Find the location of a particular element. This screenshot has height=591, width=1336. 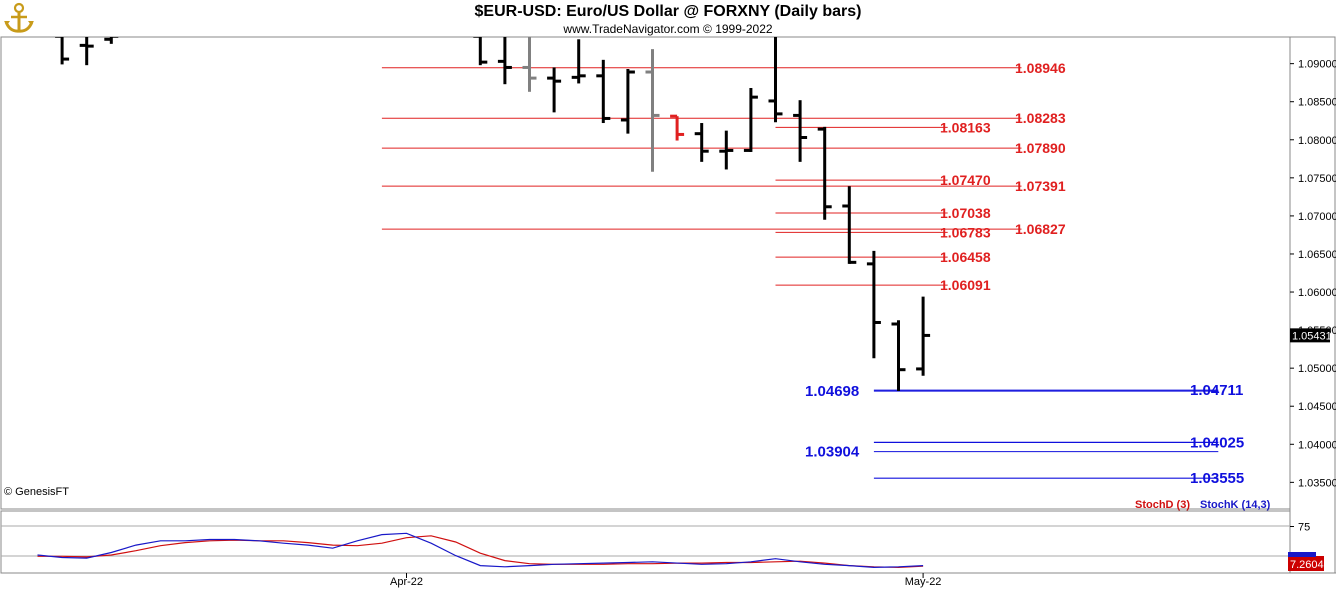

stoch-value-label: 7.2604 is located at coordinates (1307, 565).